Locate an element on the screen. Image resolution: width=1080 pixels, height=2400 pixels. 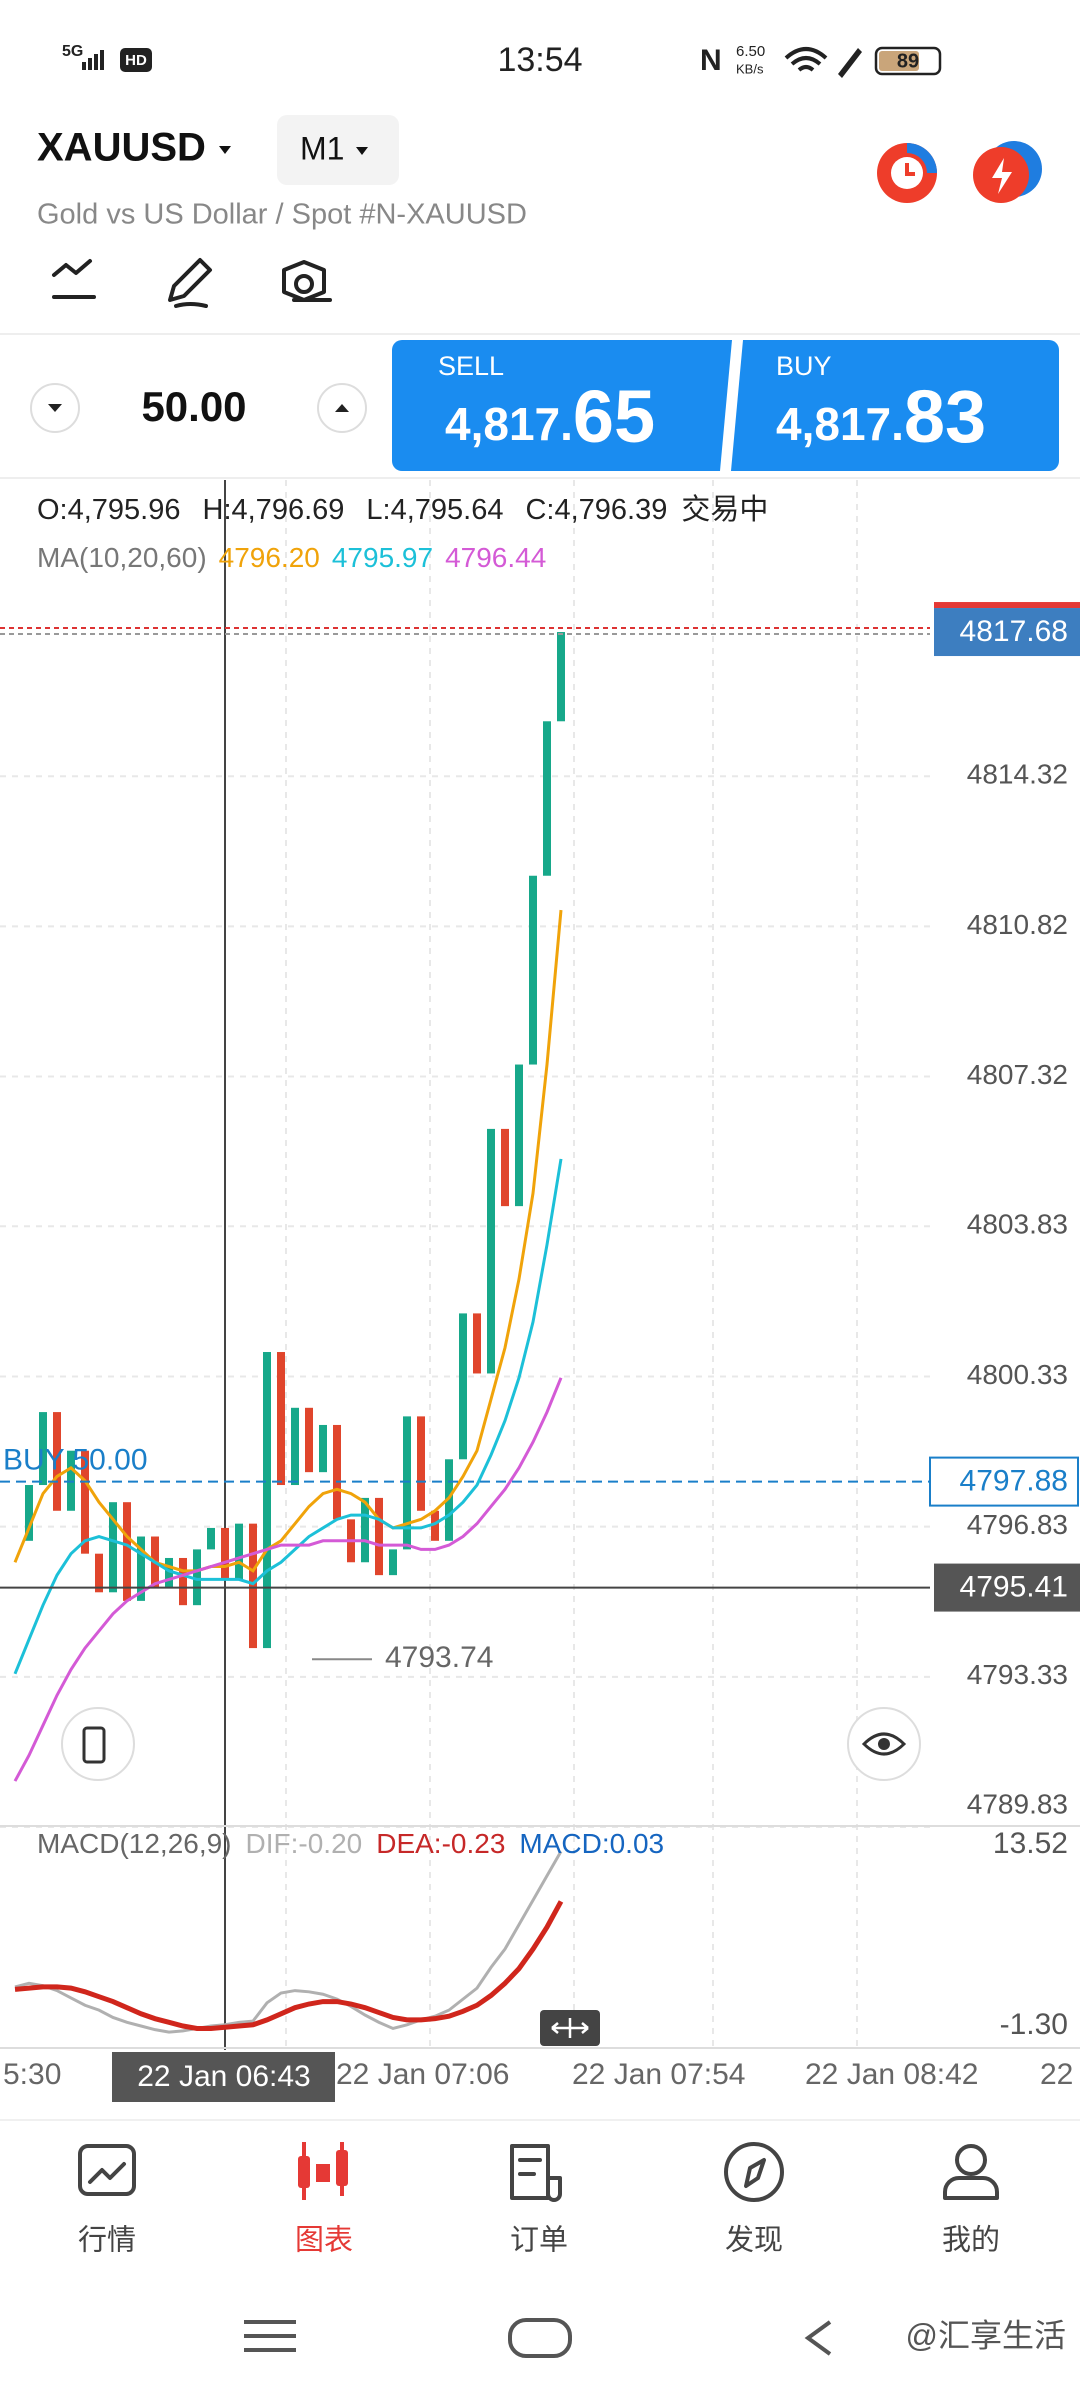
position-price: 4797.88 is located at coordinates (1014, 1481).